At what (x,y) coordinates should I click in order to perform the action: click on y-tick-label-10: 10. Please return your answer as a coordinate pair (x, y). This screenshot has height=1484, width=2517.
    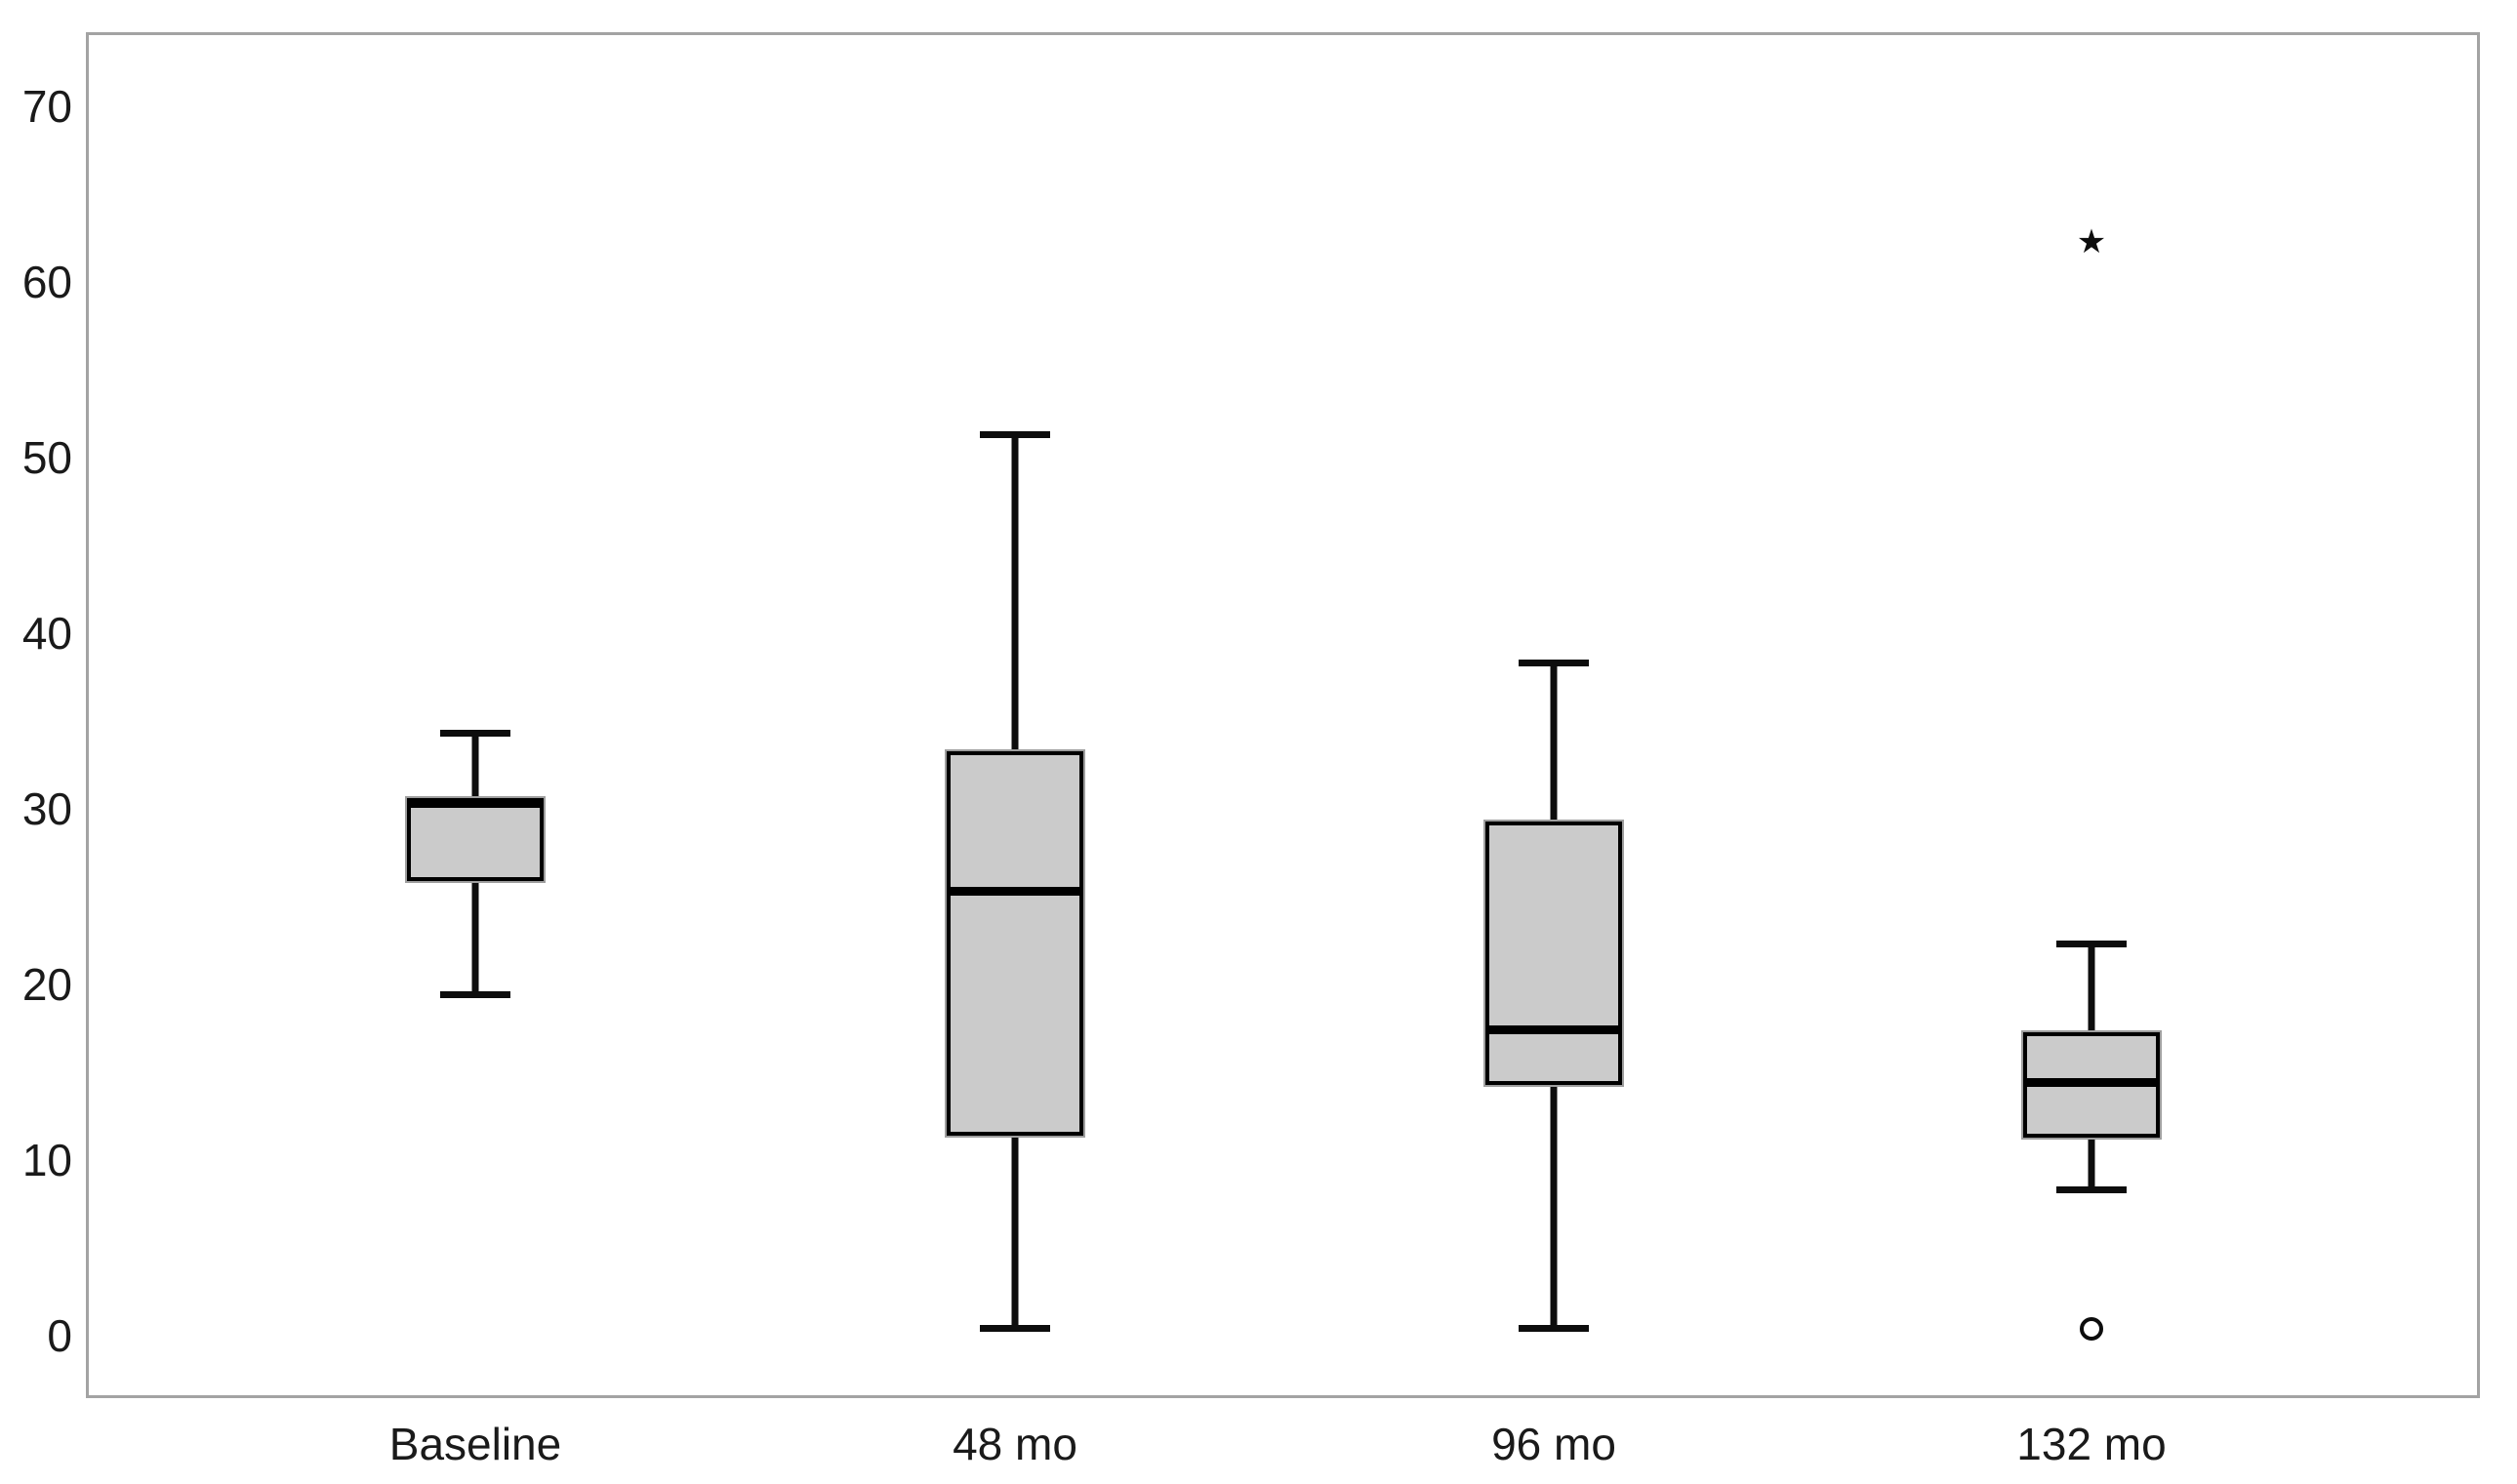
    Looking at the image, I should click on (46, 1160).